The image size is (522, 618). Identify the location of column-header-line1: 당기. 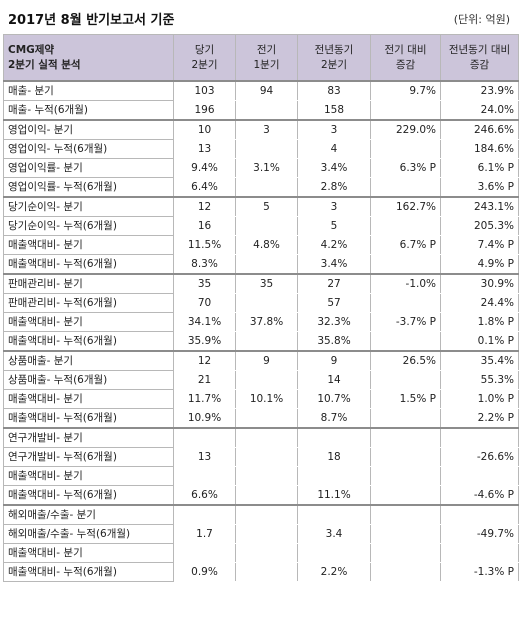
(204, 49).